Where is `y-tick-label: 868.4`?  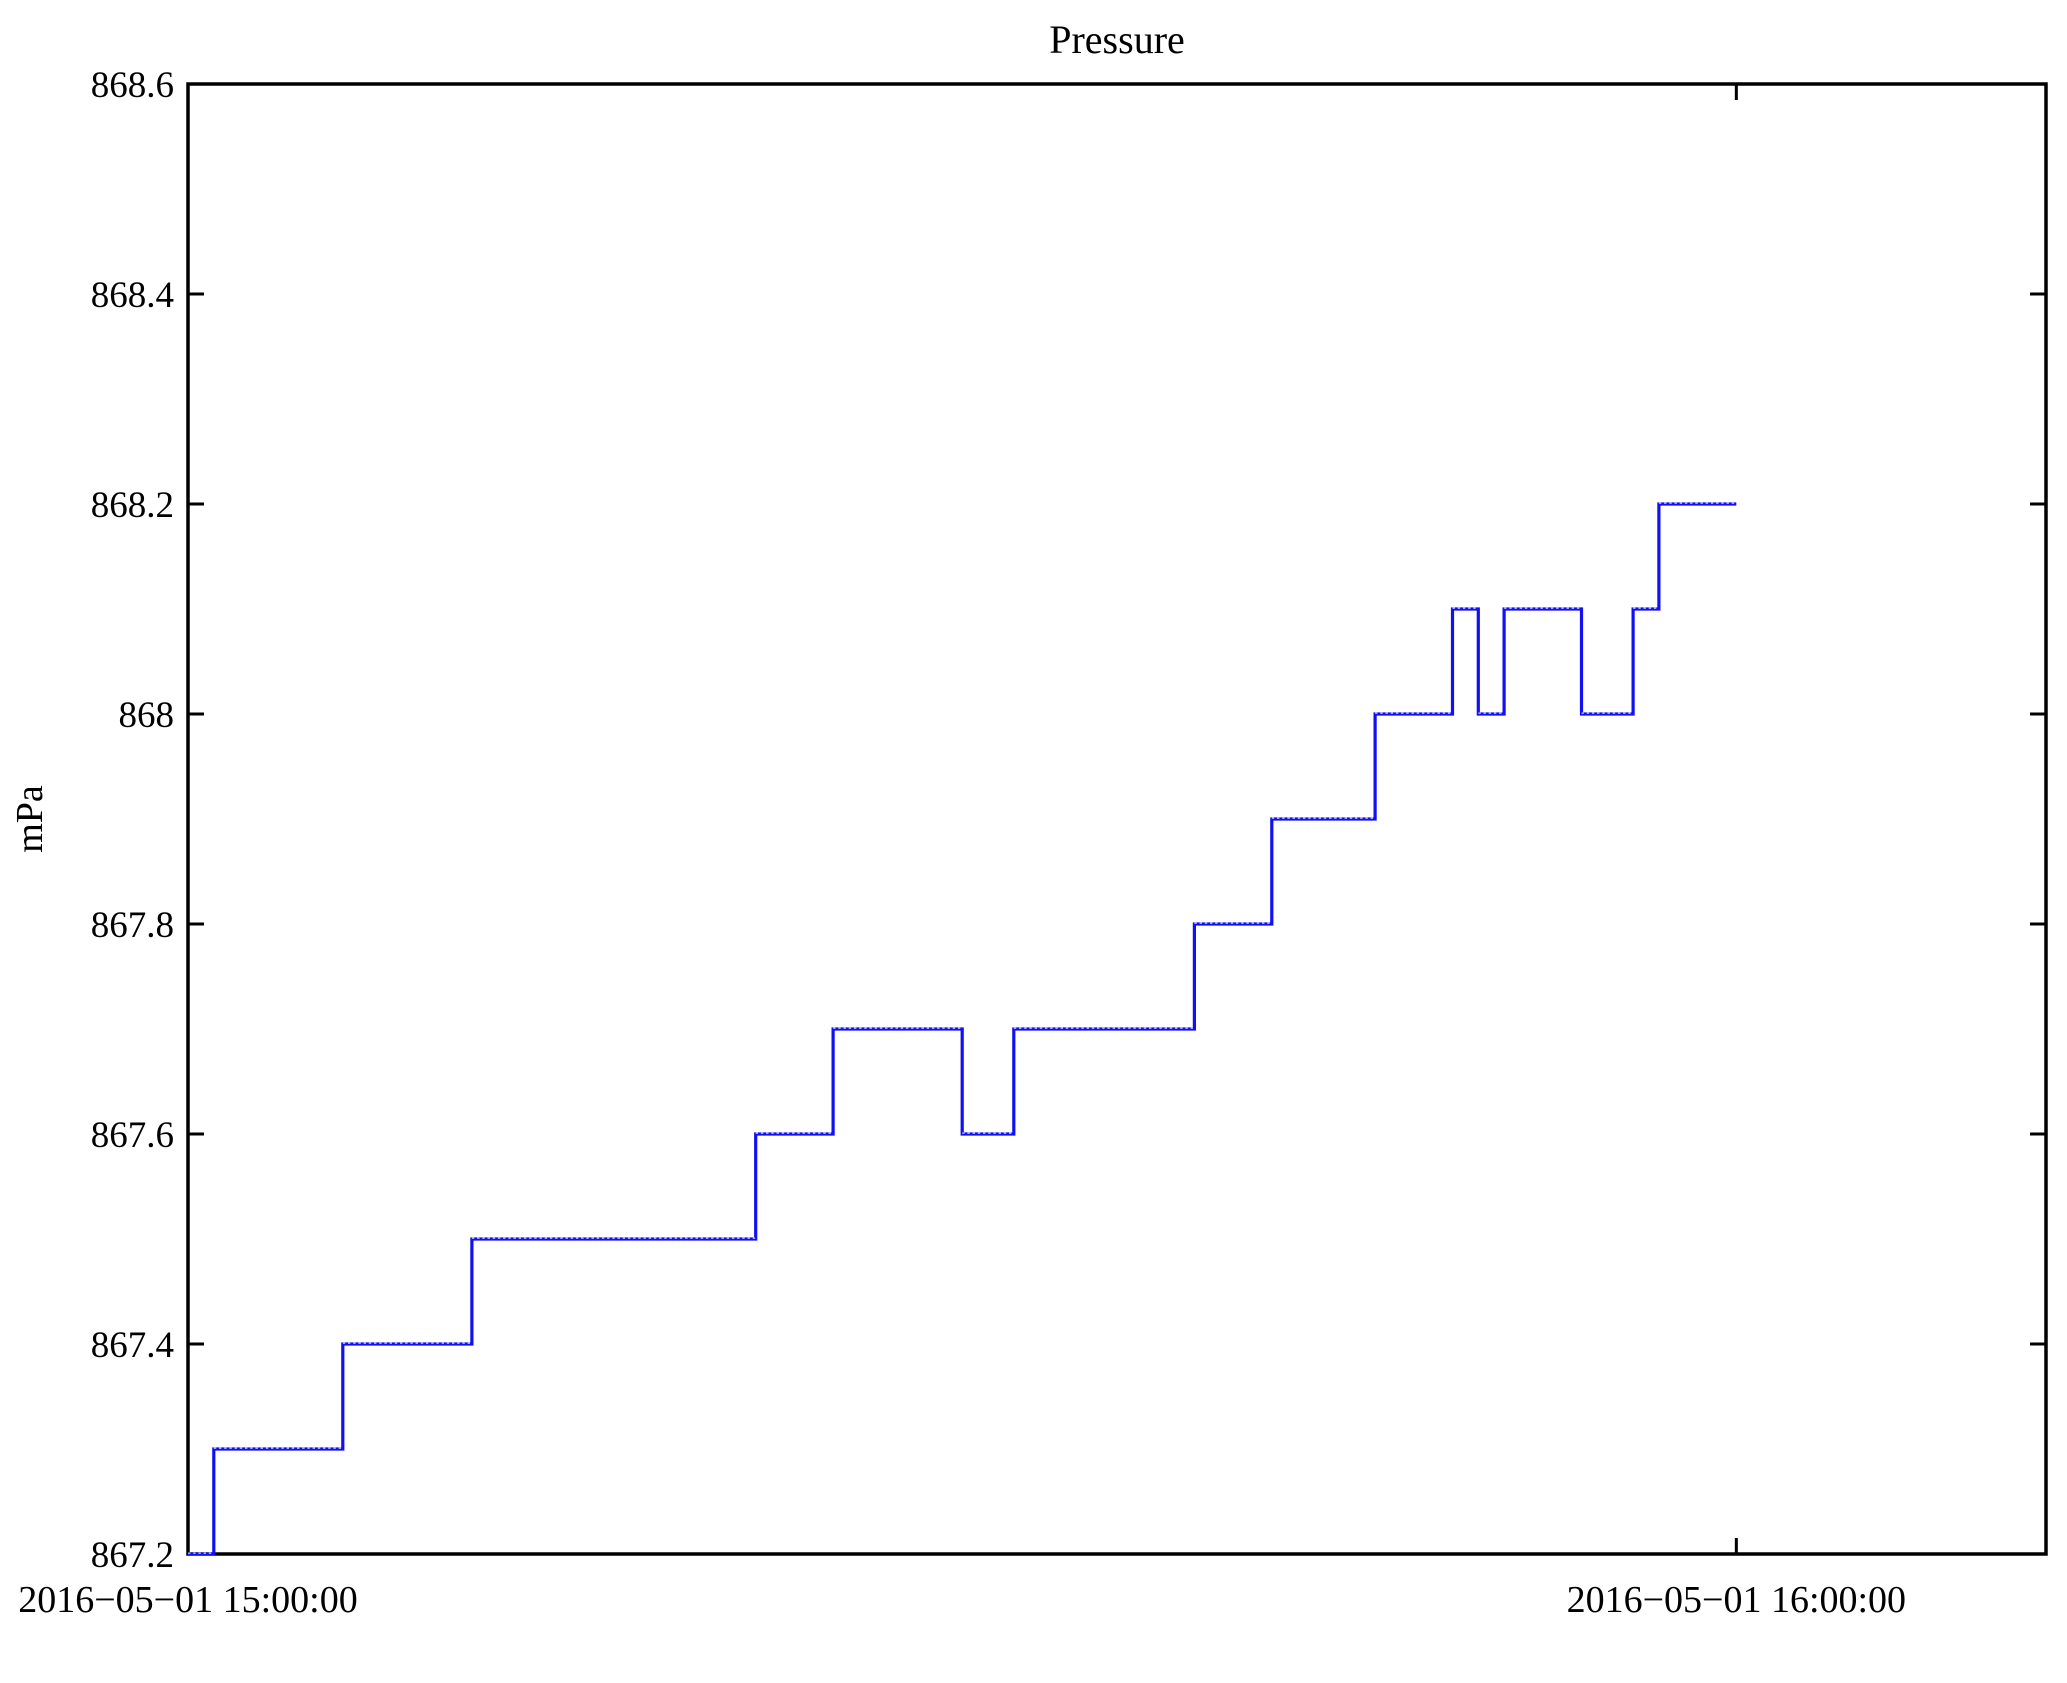 y-tick-label: 868.4 is located at coordinates (132, 295).